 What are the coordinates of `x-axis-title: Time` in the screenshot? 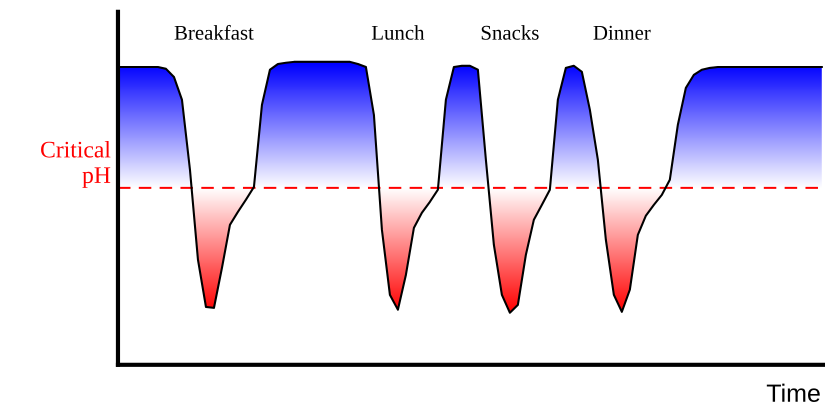 It's located at (793, 393).